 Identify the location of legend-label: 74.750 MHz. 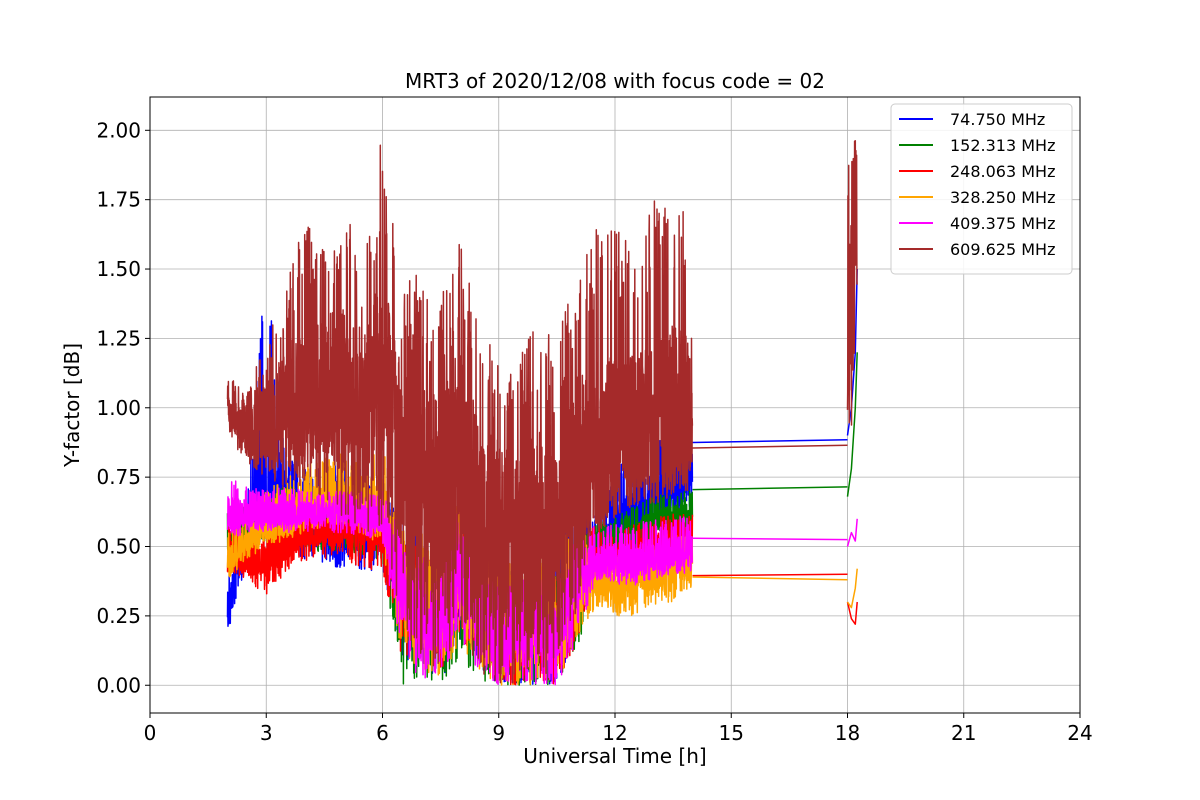
(997, 119).